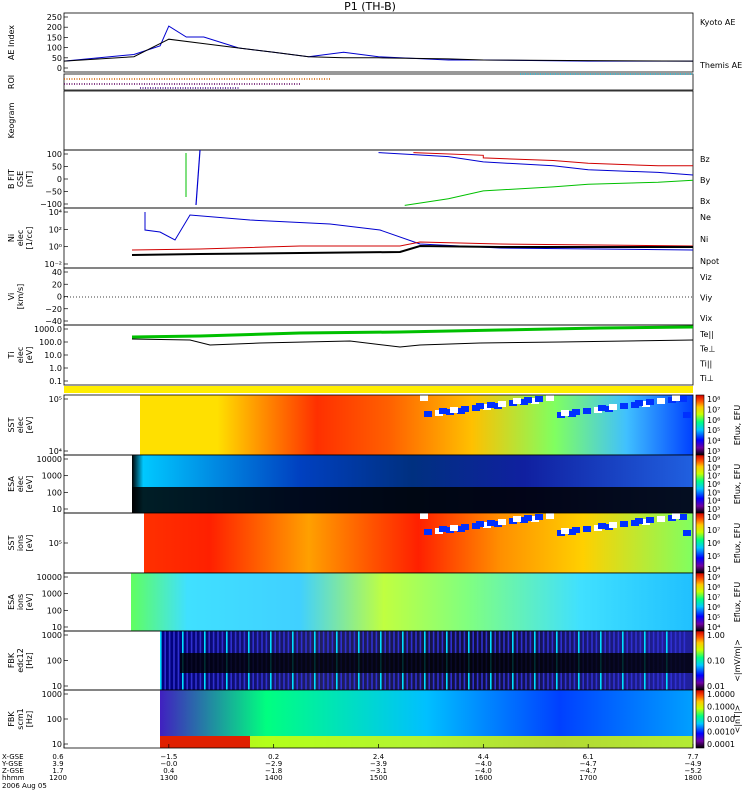  Describe the element at coordinates (705, 363) in the screenshot. I see `legend-entry: Ti||` at that location.